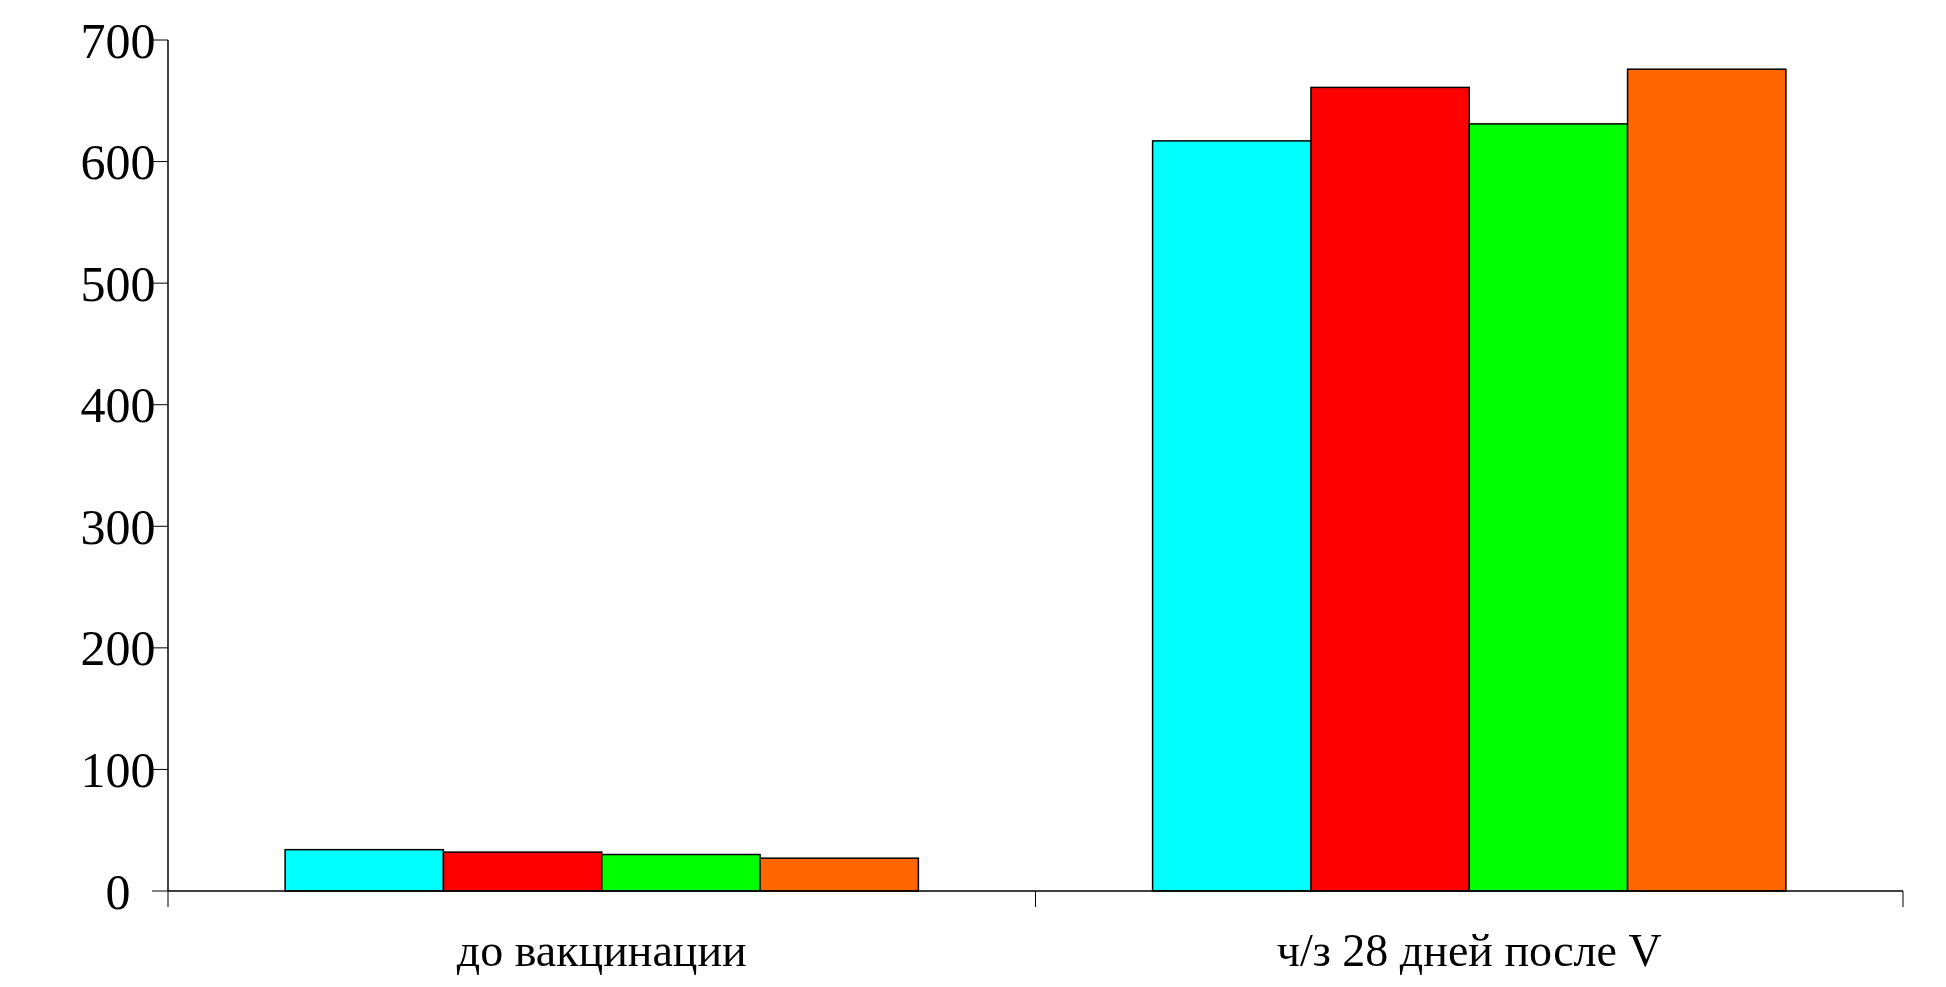 This screenshot has width=1946, height=987. Describe the element at coordinates (118, 40) in the screenshot. I see `y-tick-label: 700` at that location.